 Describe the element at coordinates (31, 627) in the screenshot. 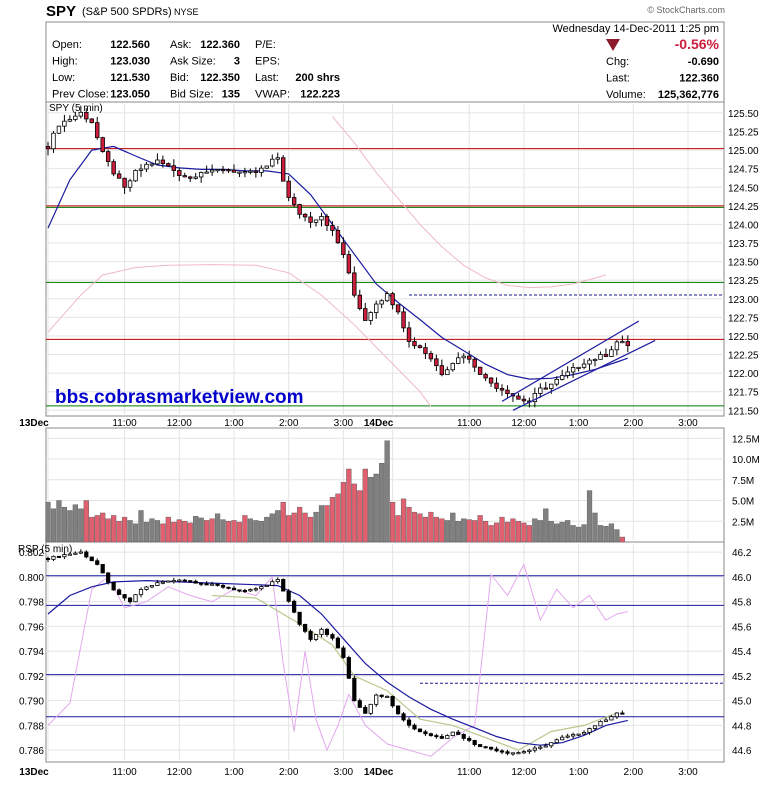

I see `y-tick-label: 0.796` at that location.